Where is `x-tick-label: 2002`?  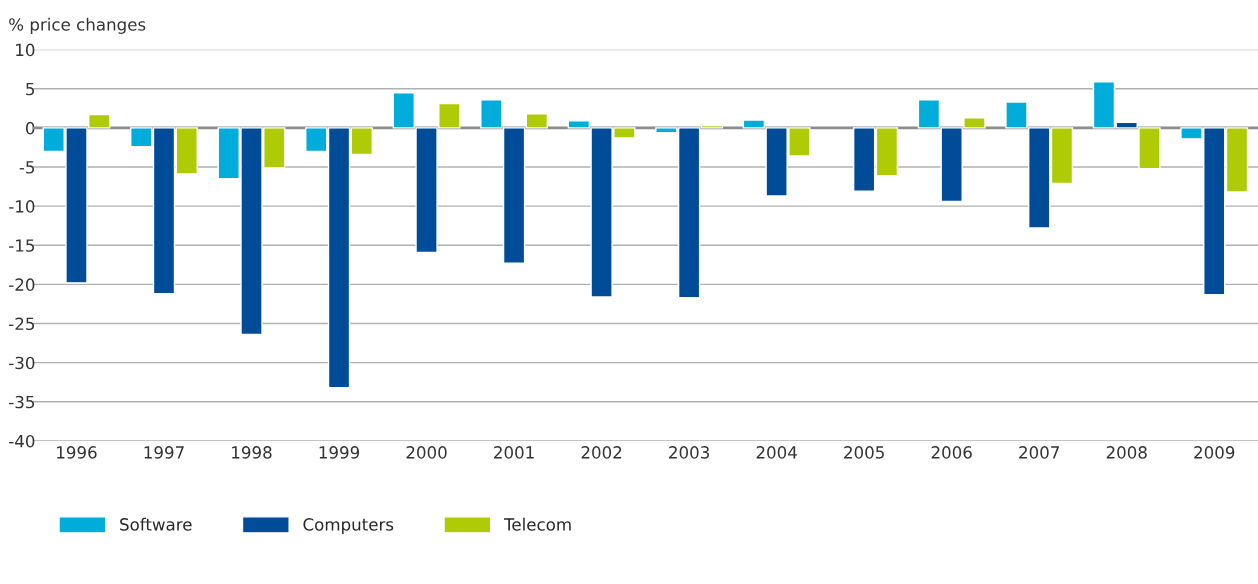 x-tick-label: 2002 is located at coordinates (601, 452).